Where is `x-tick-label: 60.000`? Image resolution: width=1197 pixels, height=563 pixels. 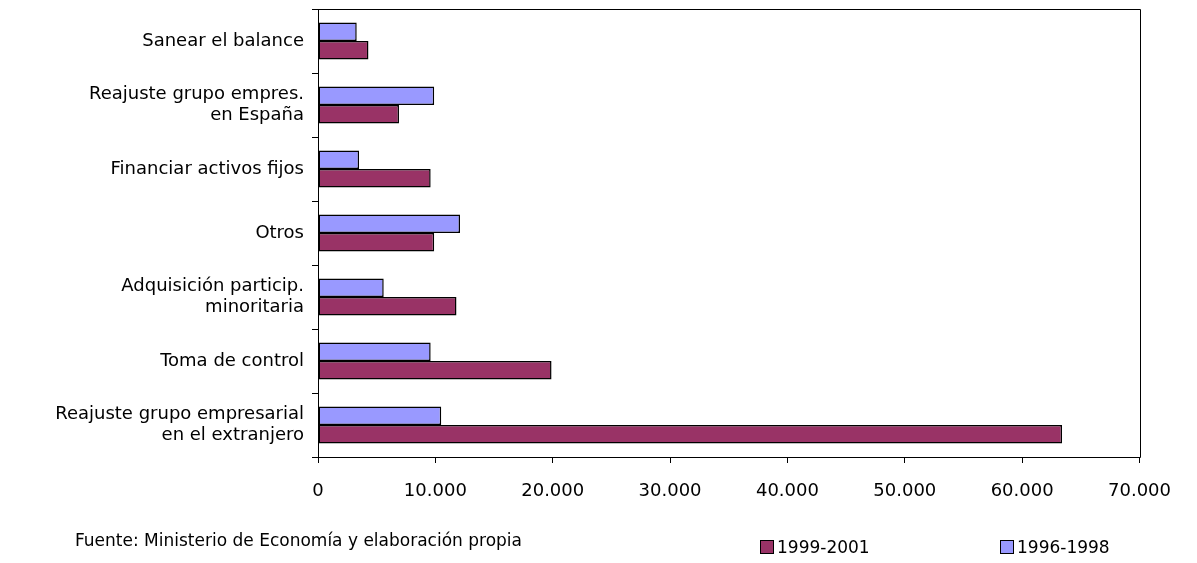
x-tick-label: 60.000 is located at coordinates (1022, 490).